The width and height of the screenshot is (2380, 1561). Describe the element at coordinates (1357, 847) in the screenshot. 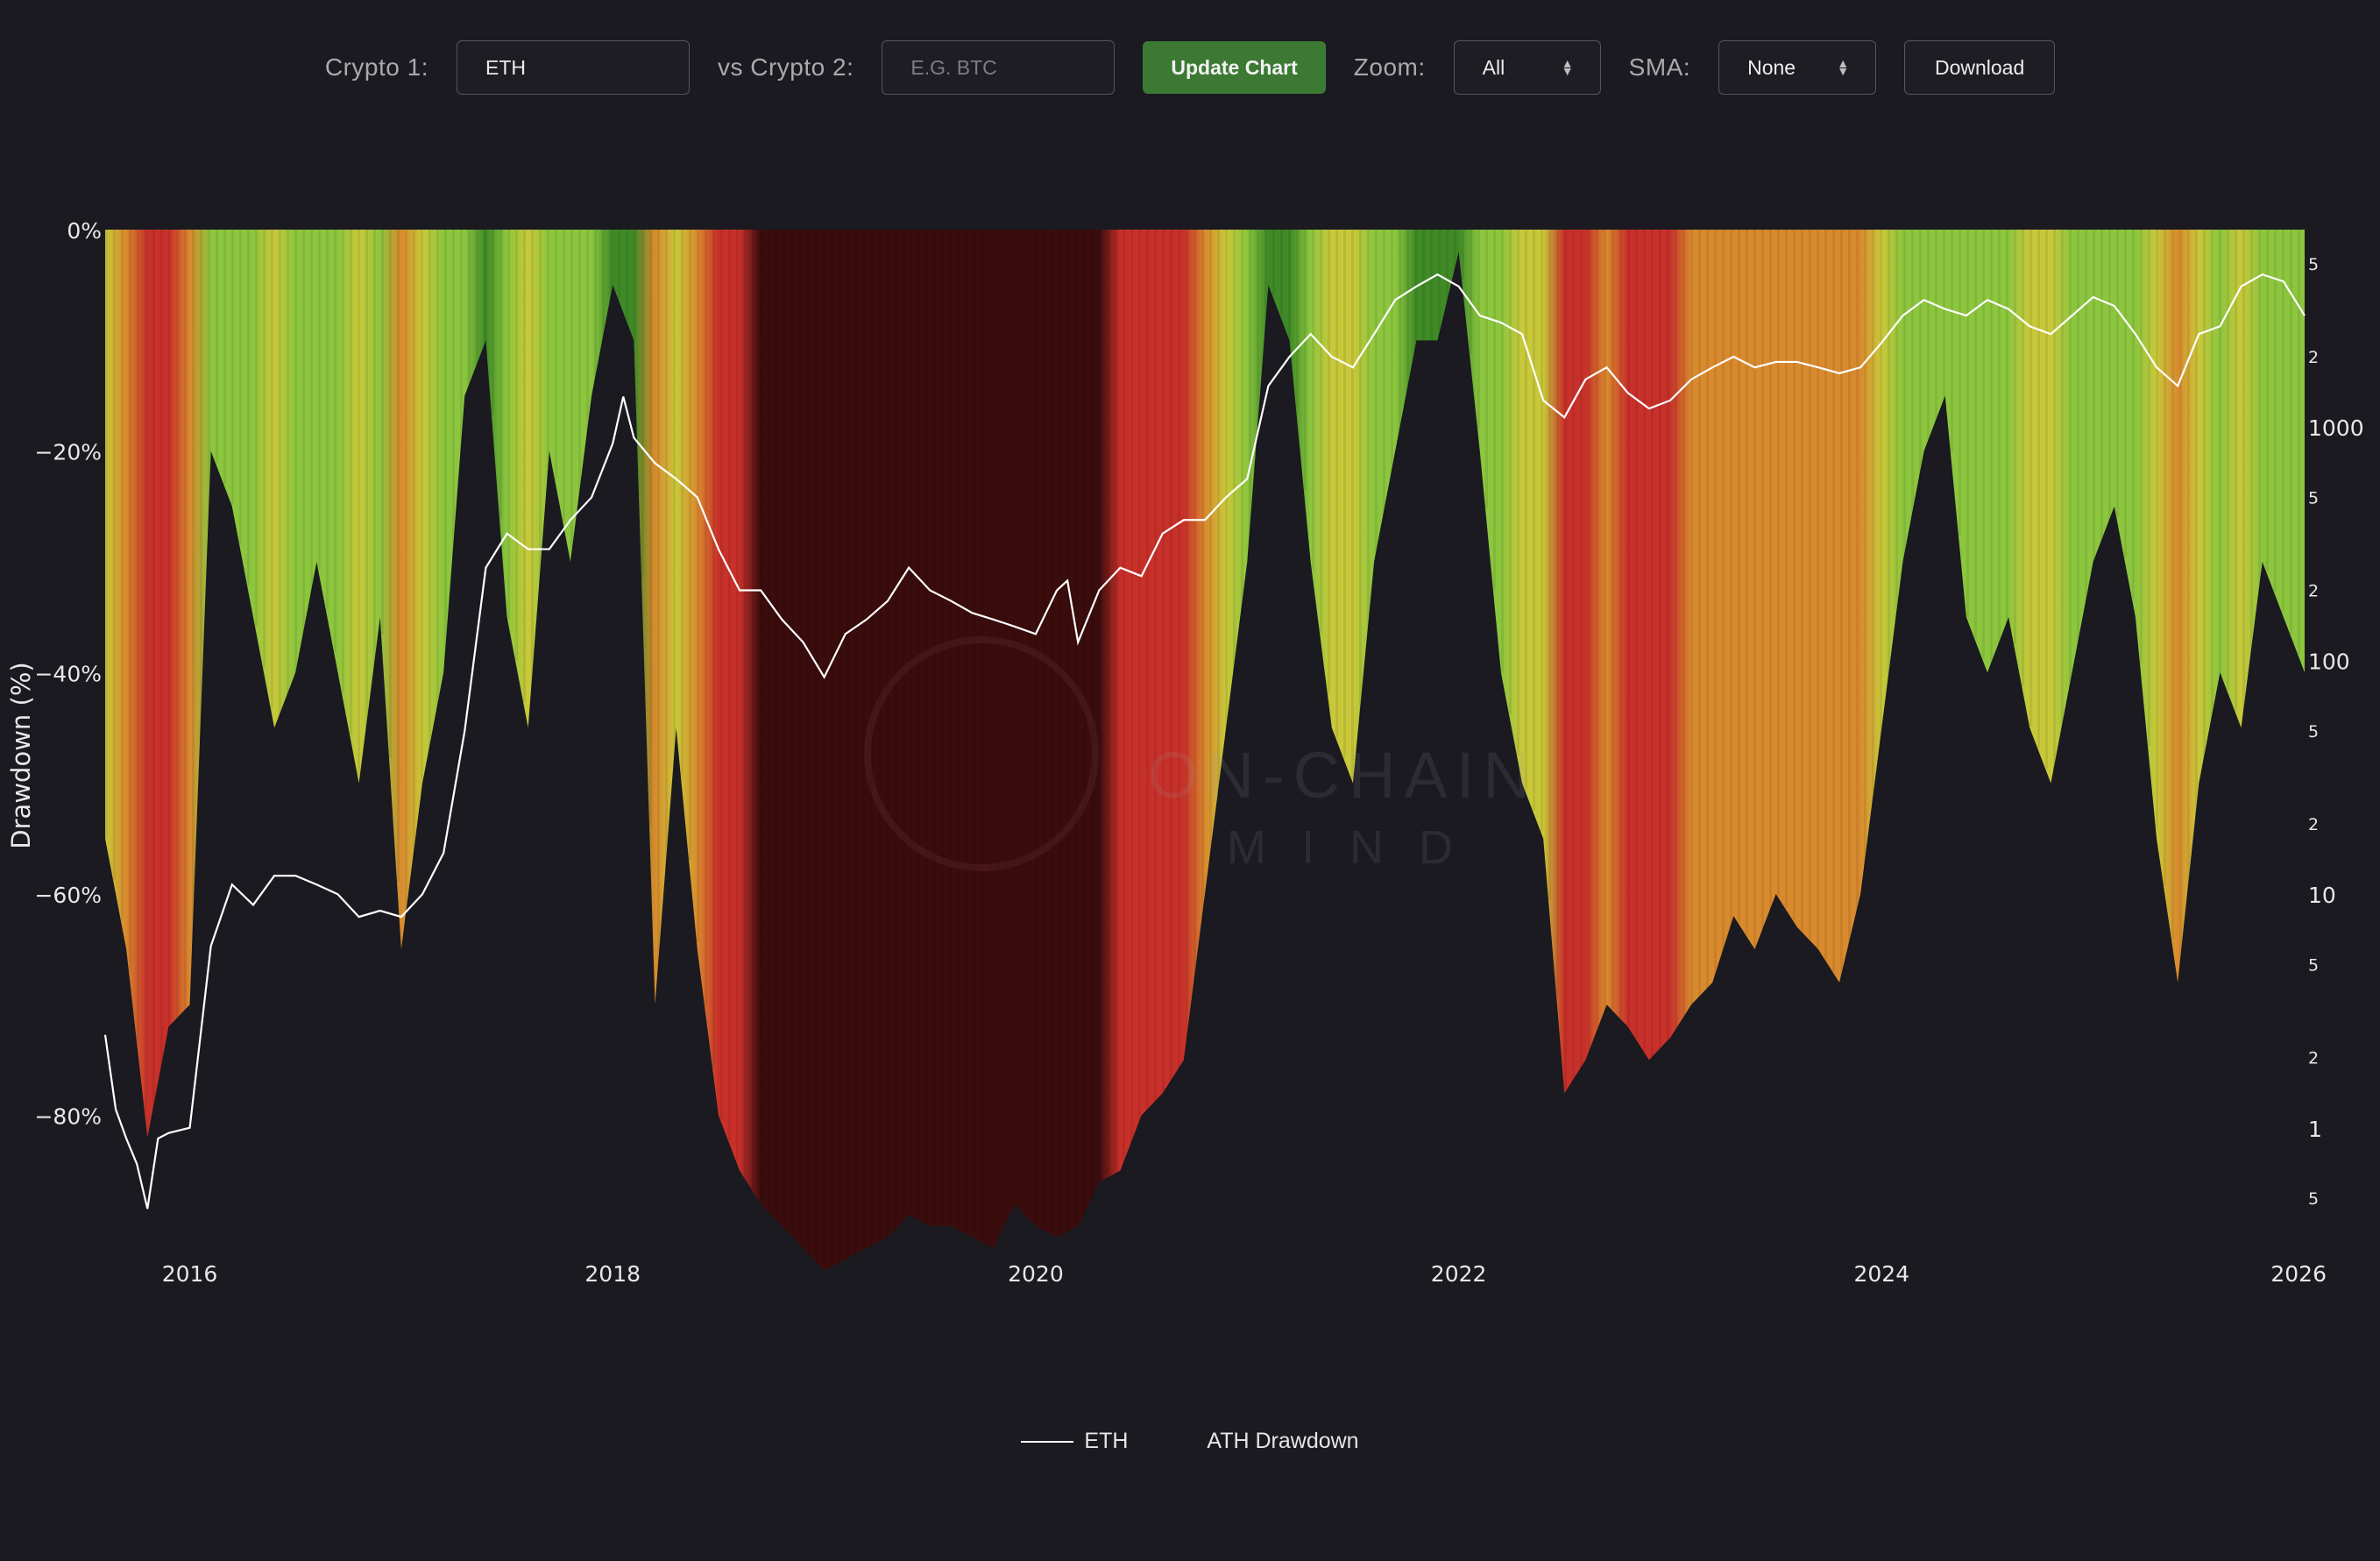

I see `watermark-line2: MIND` at that location.